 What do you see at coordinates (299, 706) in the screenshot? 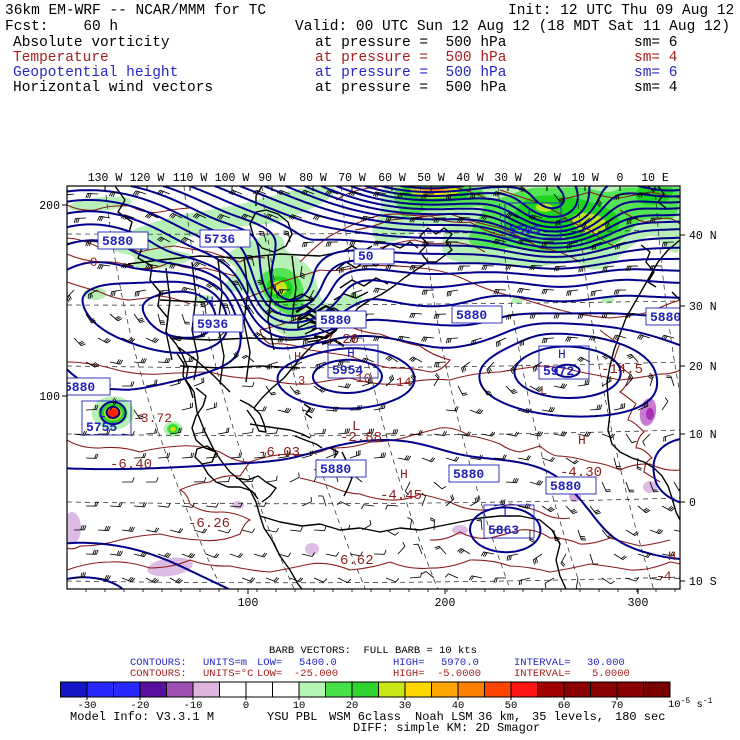
I see `svg-text: 10` at bounding box center [299, 706].